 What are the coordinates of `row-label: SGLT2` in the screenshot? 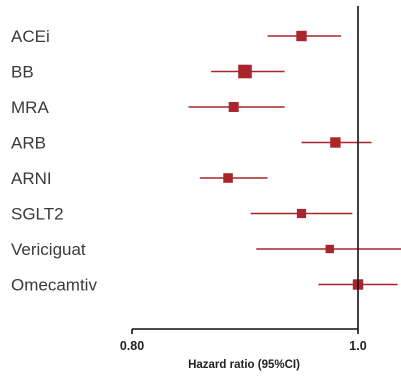 It's located at (37, 214).